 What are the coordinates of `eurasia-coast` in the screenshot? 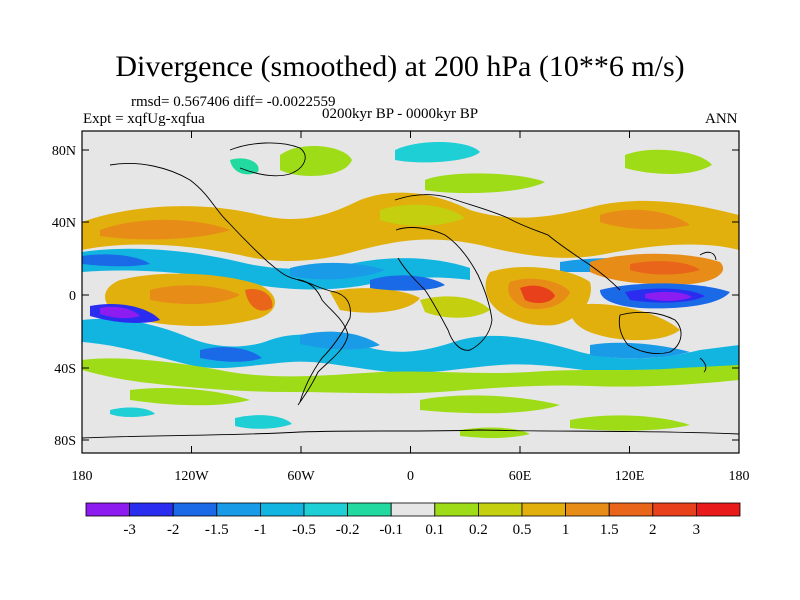 It's located at (507, 242).